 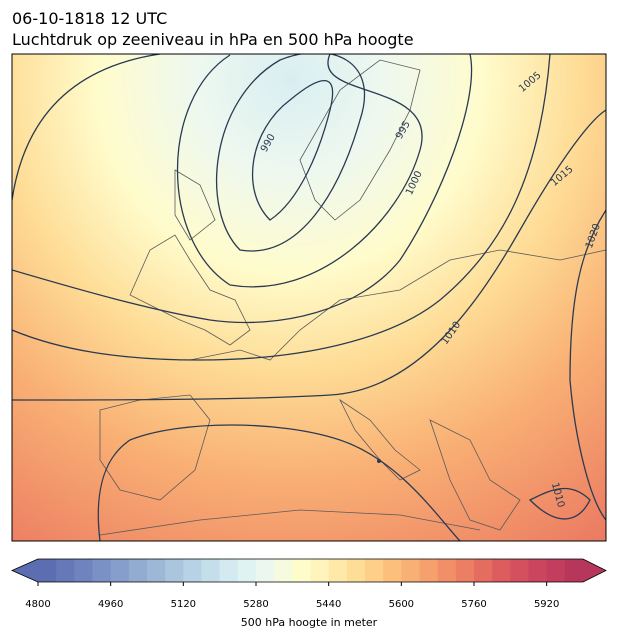 I want to click on colorbar-tick-label: 5760, so click(x=473, y=604).